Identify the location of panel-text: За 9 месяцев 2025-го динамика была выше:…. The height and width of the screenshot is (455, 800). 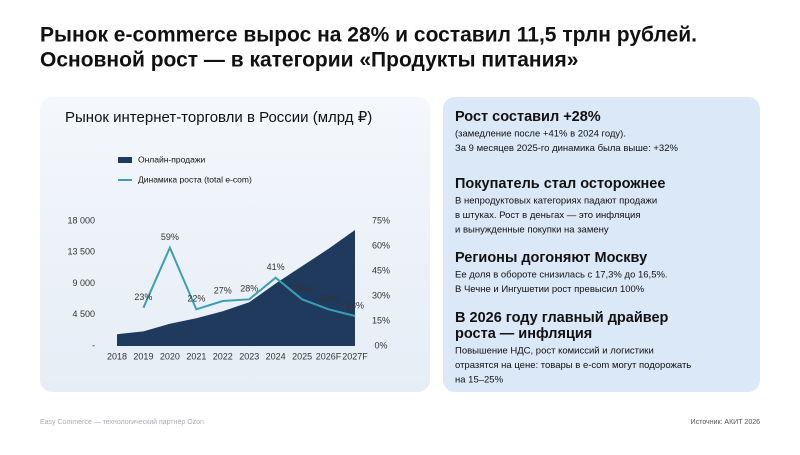
(566, 148).